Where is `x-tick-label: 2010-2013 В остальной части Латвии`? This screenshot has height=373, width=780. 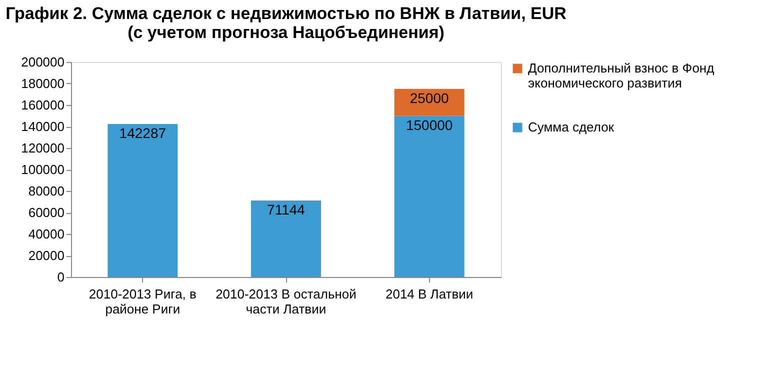 x-tick-label: 2010-2013 В остальной части Латвии is located at coordinates (286, 301).